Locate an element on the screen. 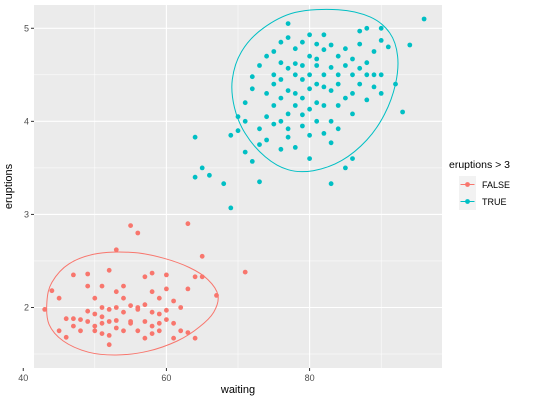 The image size is (540, 400). x-tick-label: 60 is located at coordinates (166, 378).